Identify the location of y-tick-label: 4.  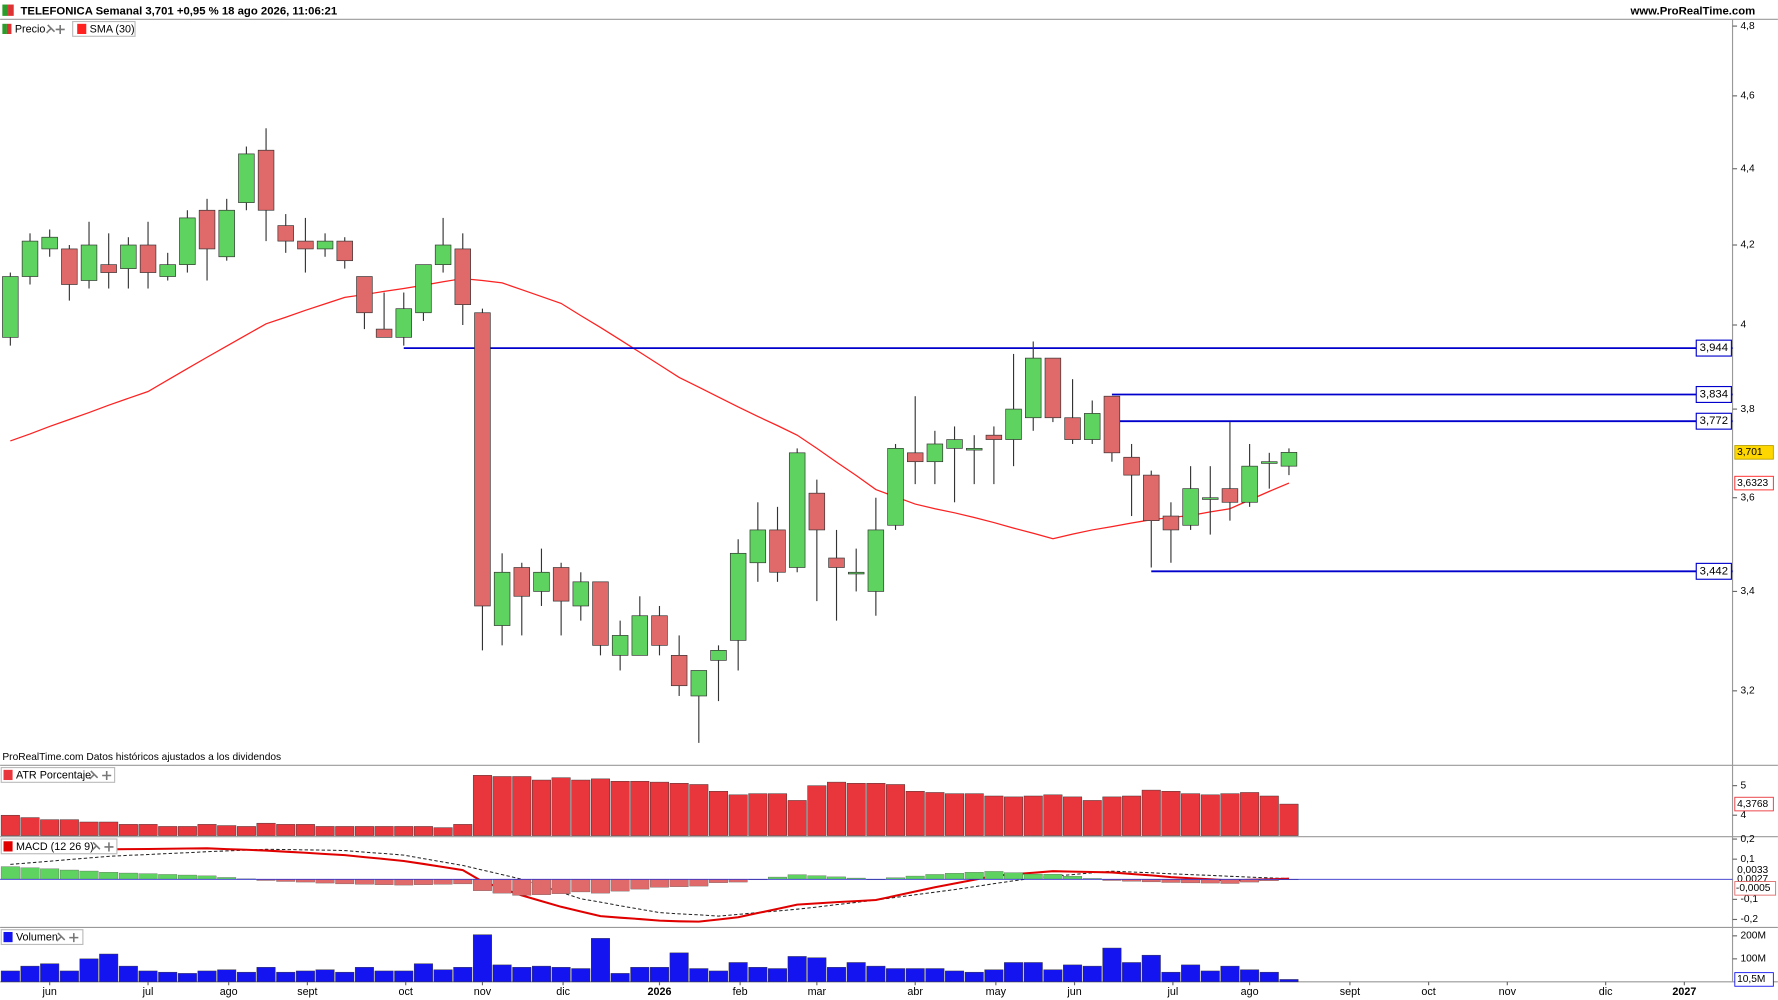
(1743, 325).